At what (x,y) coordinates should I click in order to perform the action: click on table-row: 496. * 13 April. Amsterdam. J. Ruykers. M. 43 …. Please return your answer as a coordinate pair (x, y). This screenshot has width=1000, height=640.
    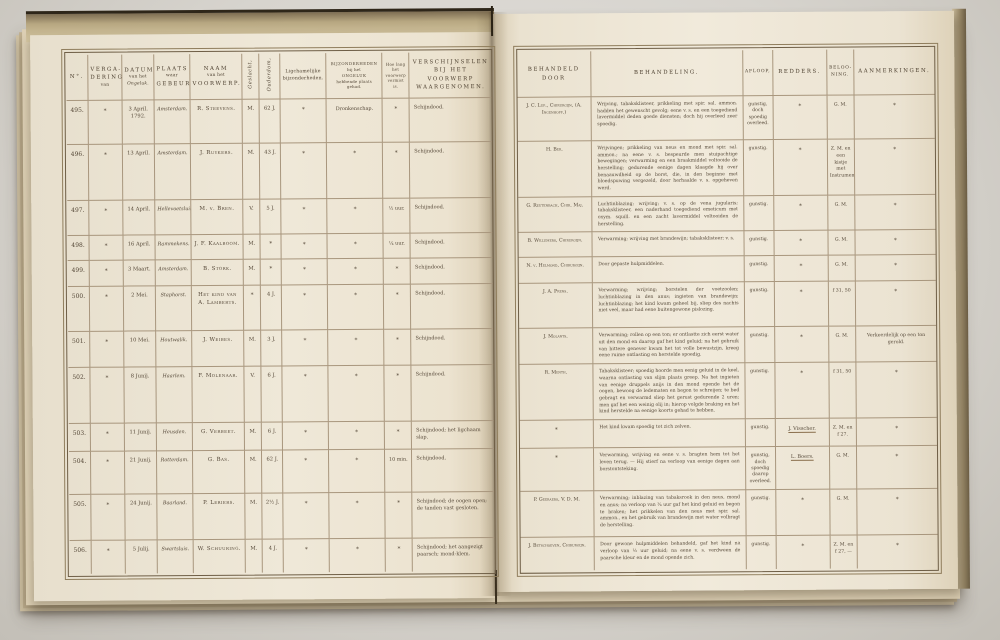
    Looking at the image, I should click on (501, 169).